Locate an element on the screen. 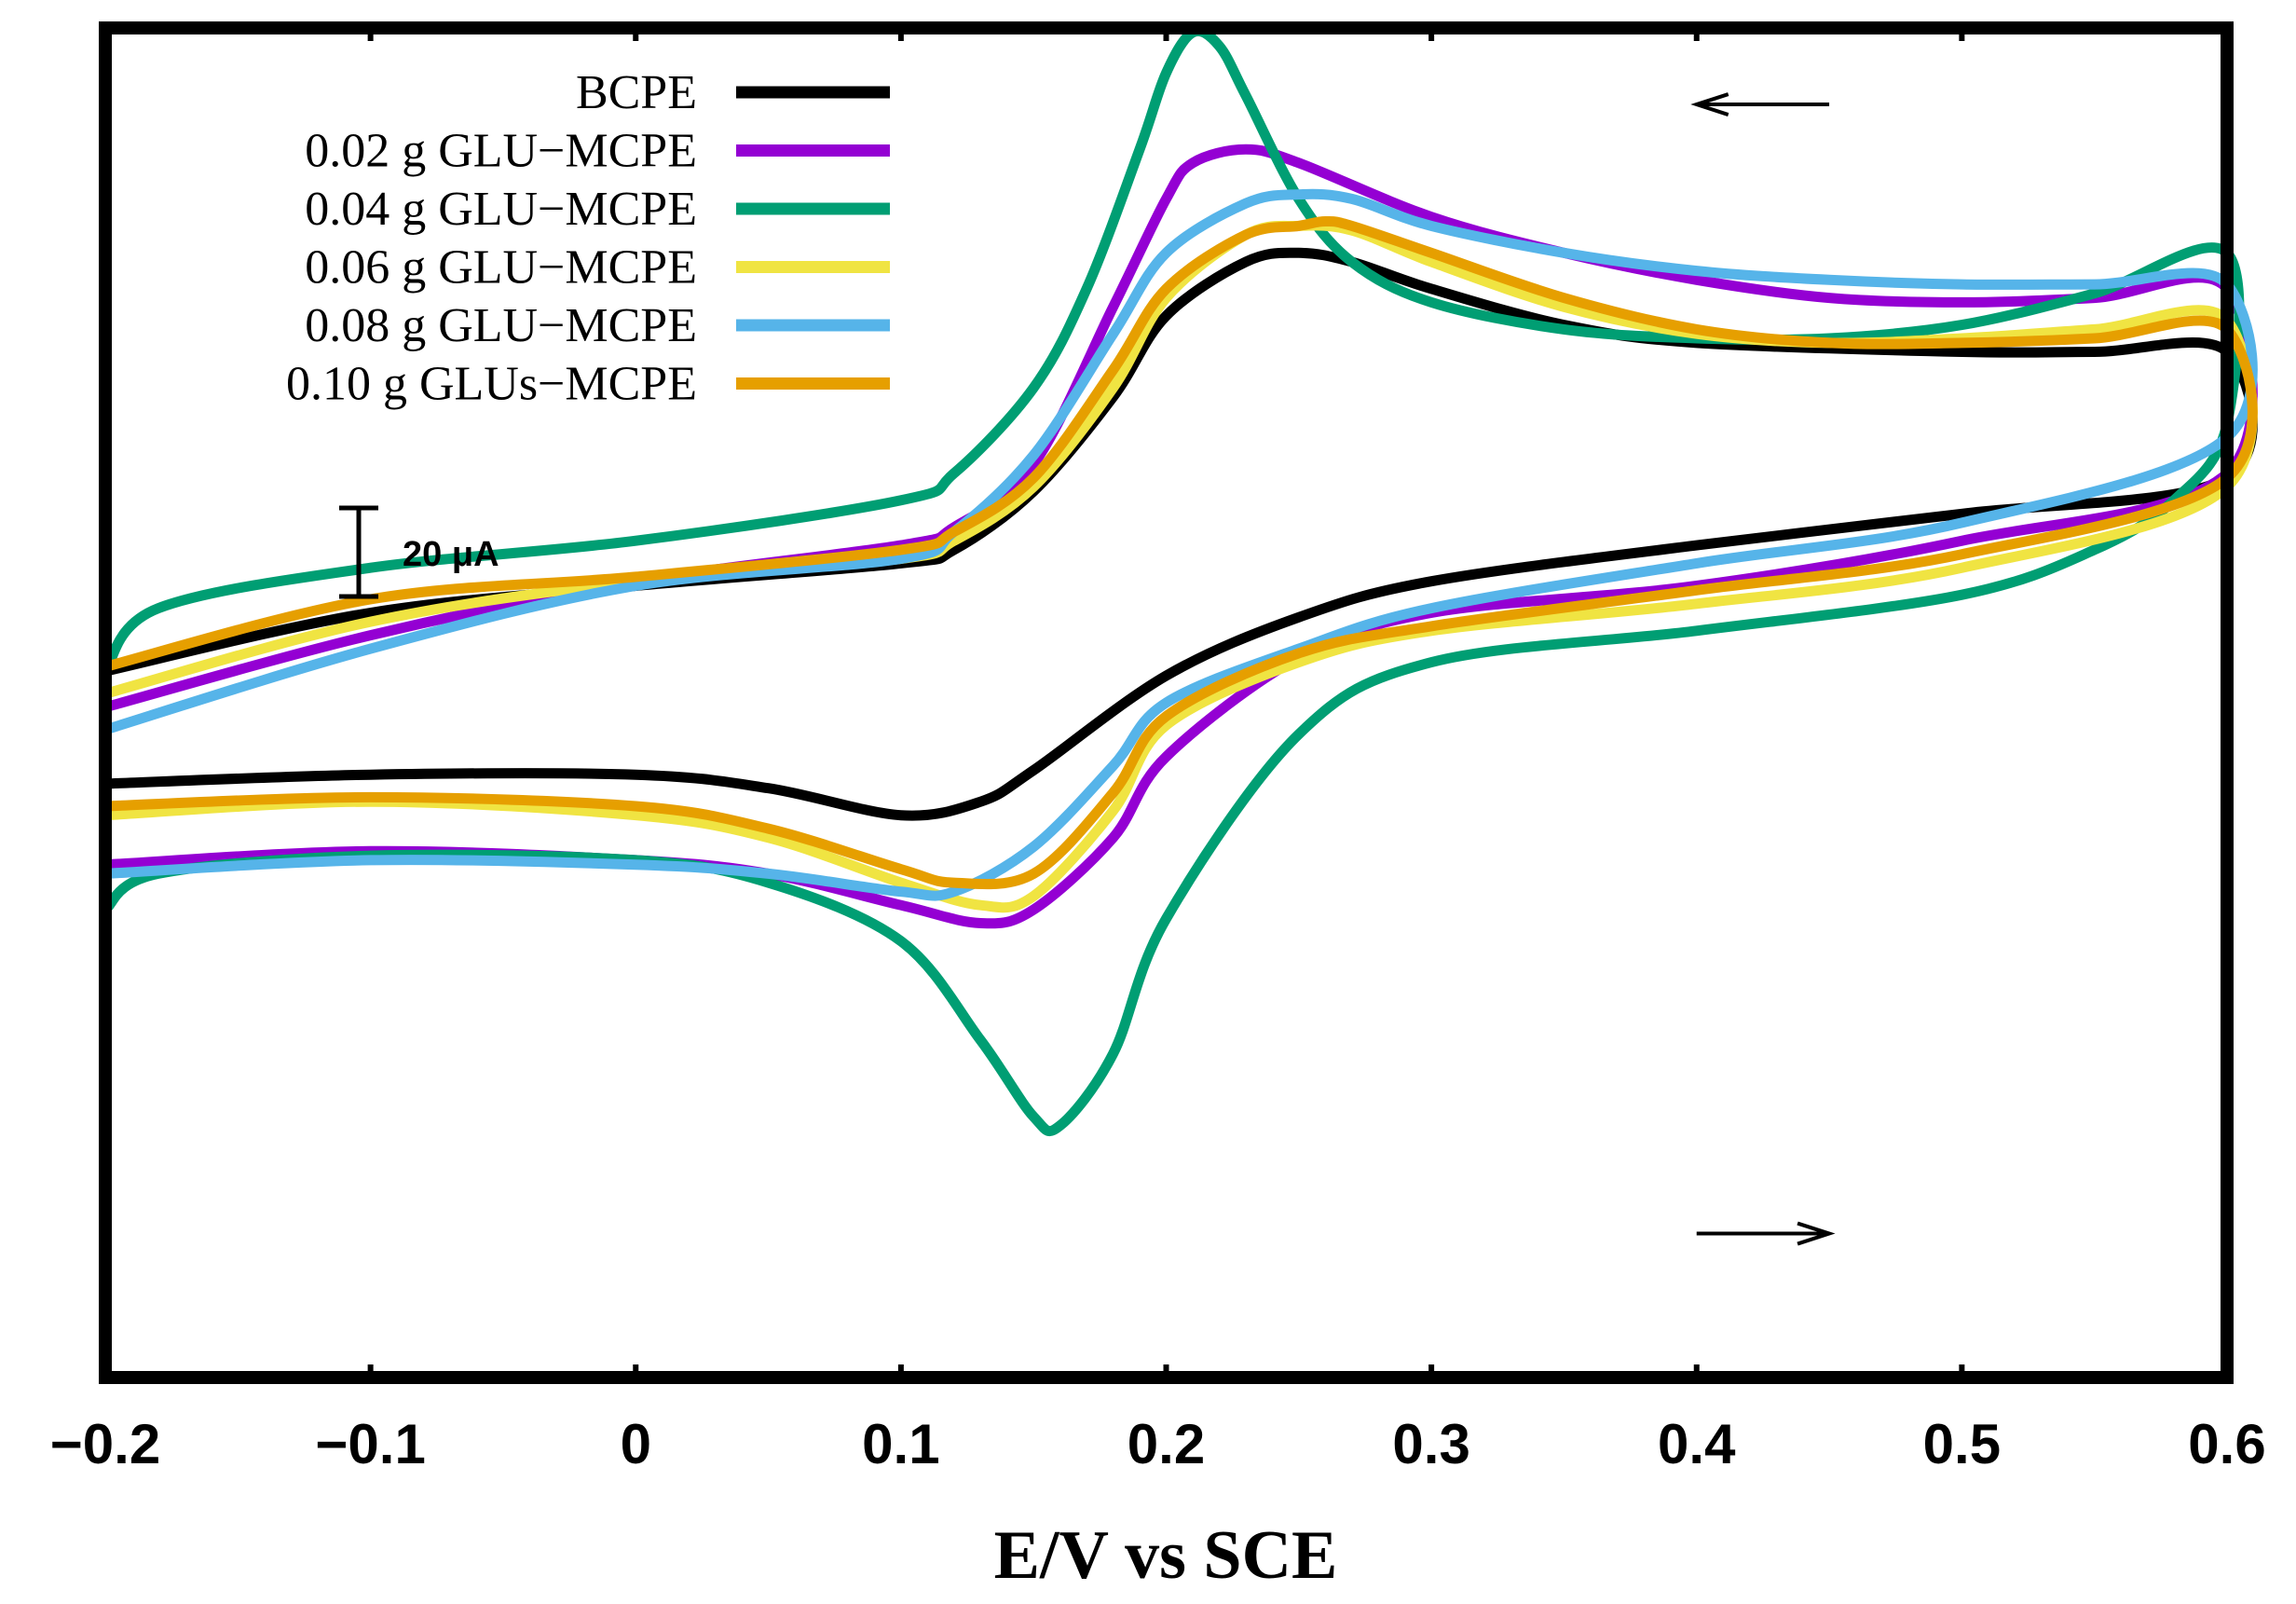 The height and width of the screenshot is (1604, 2296). reverse-scan-arrow is located at coordinates (1760, 105).